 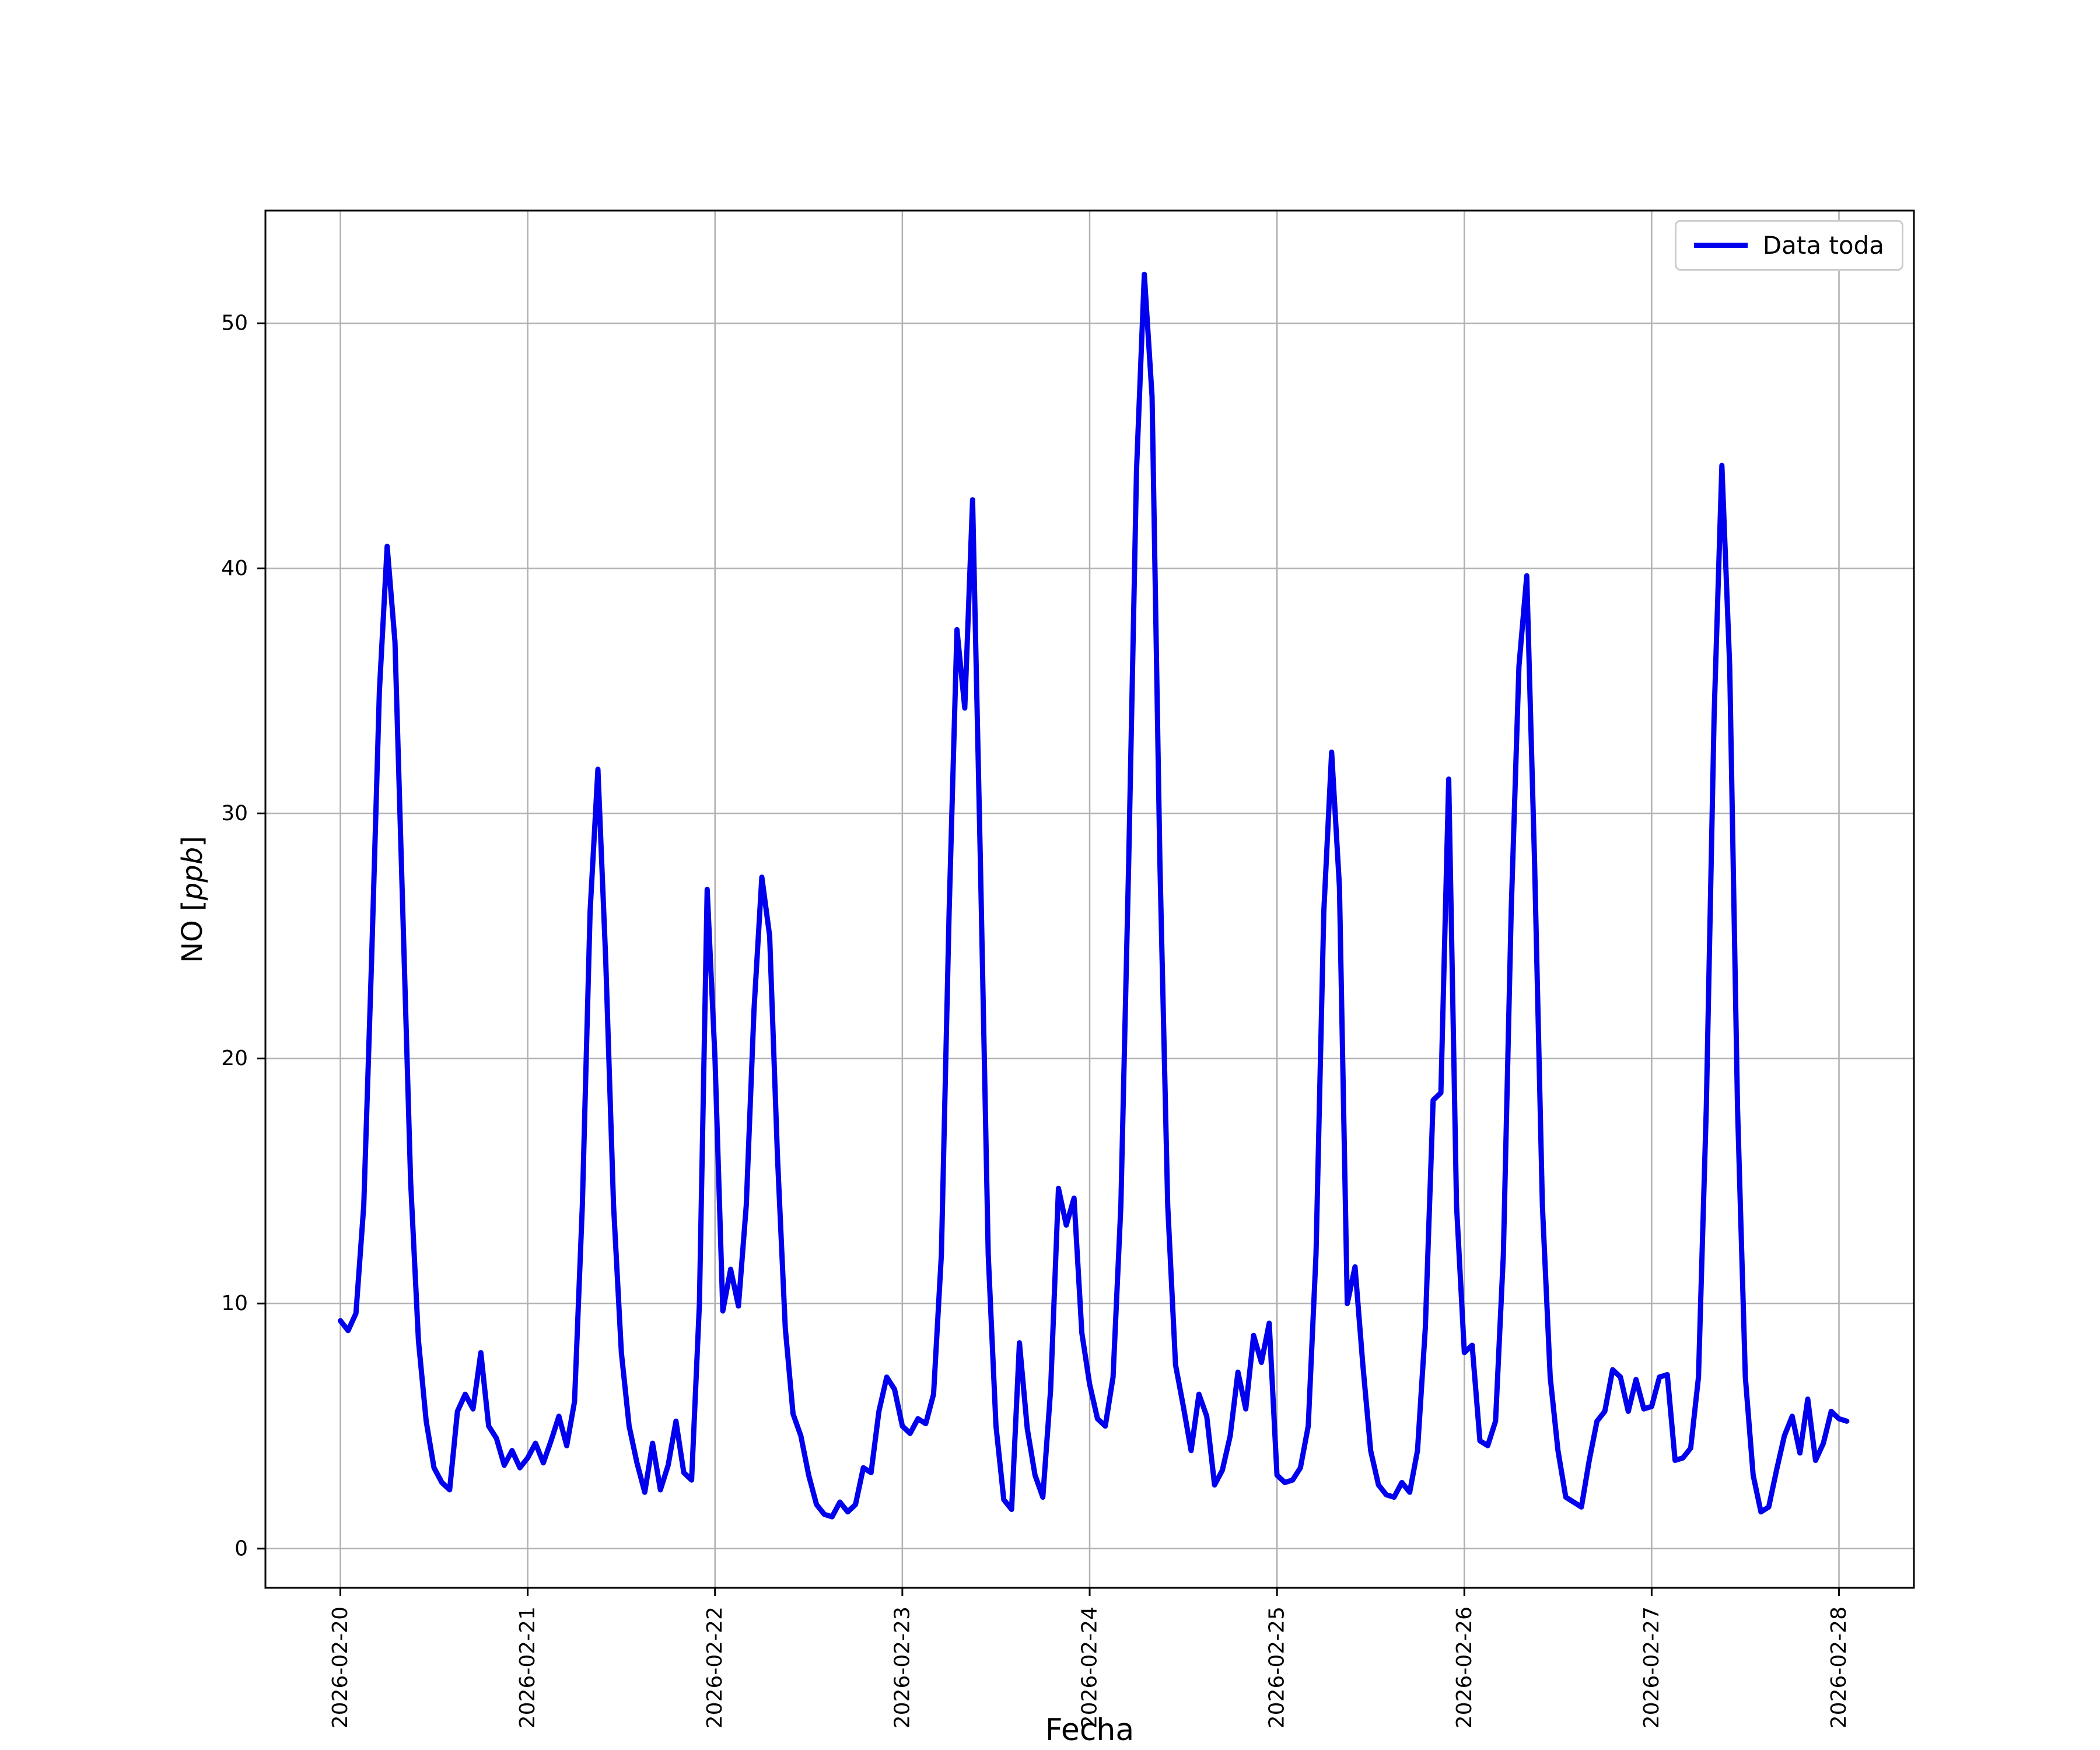 I want to click on legend-label: Data toda, so click(x=1823, y=245).